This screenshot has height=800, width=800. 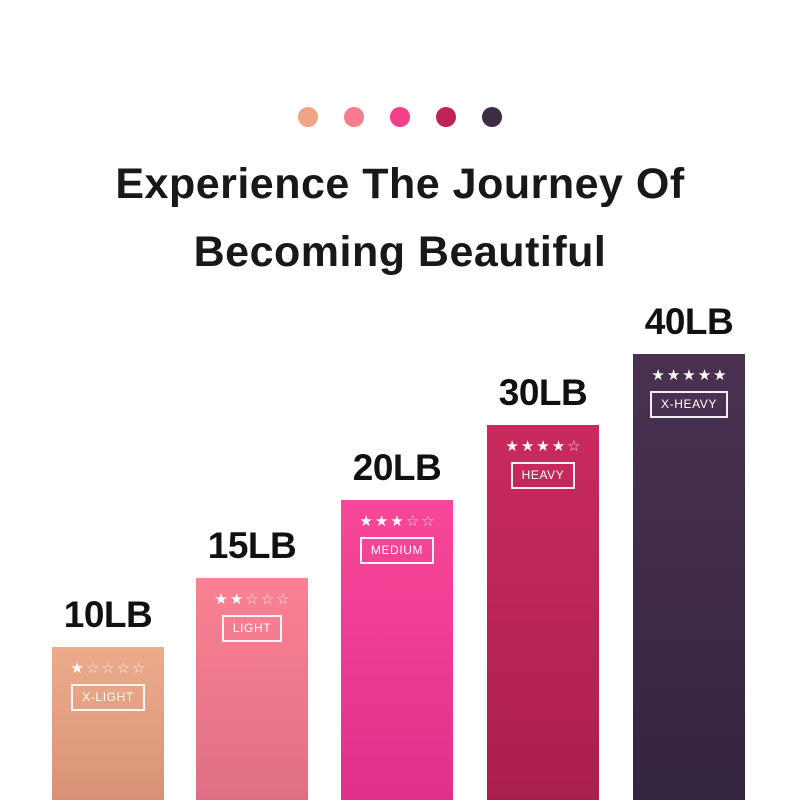 What do you see at coordinates (543, 392) in the screenshot?
I see `bar-weight-label: 30LB` at bounding box center [543, 392].